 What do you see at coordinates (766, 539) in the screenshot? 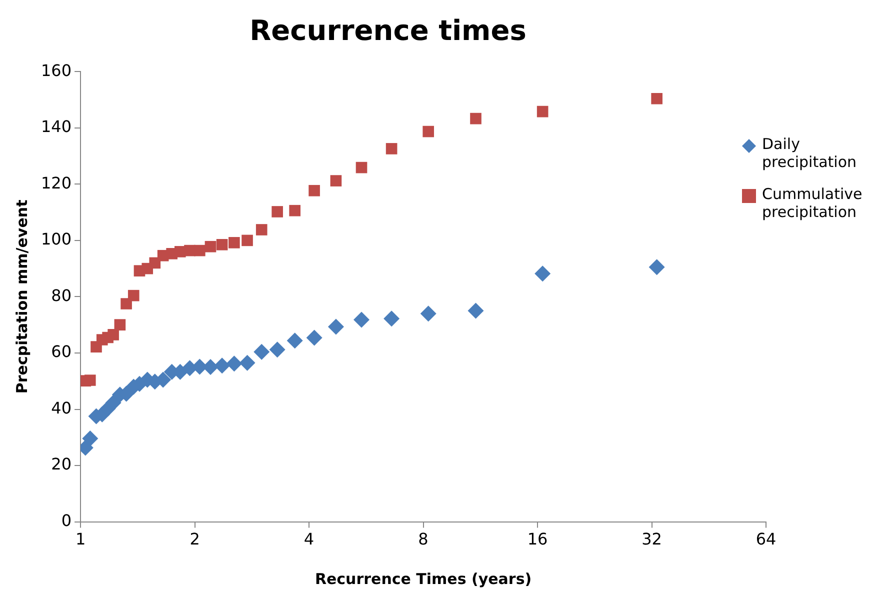
I see `x-tick-label: 64` at bounding box center [766, 539].